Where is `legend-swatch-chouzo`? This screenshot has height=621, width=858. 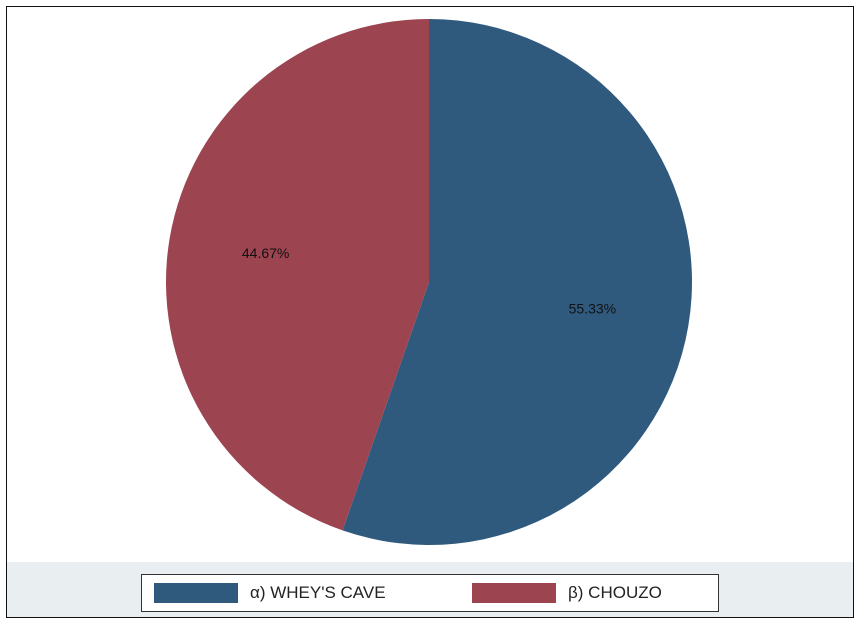 legend-swatch-chouzo is located at coordinates (514, 593).